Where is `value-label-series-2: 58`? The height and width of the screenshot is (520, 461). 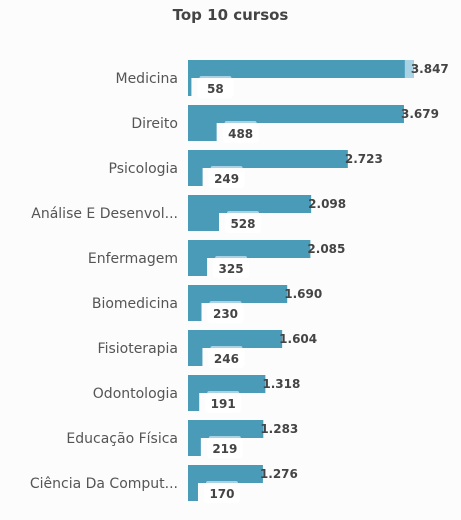
value-label-series-2: 58 is located at coordinates (215, 89).